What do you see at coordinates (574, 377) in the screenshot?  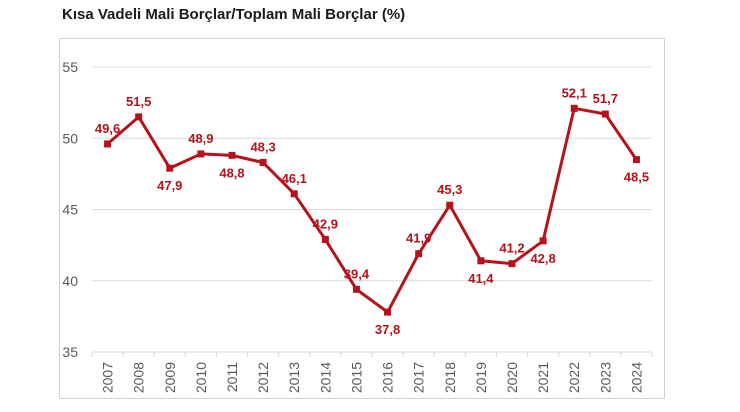 I see `x-tick-label: 2022` at bounding box center [574, 377].